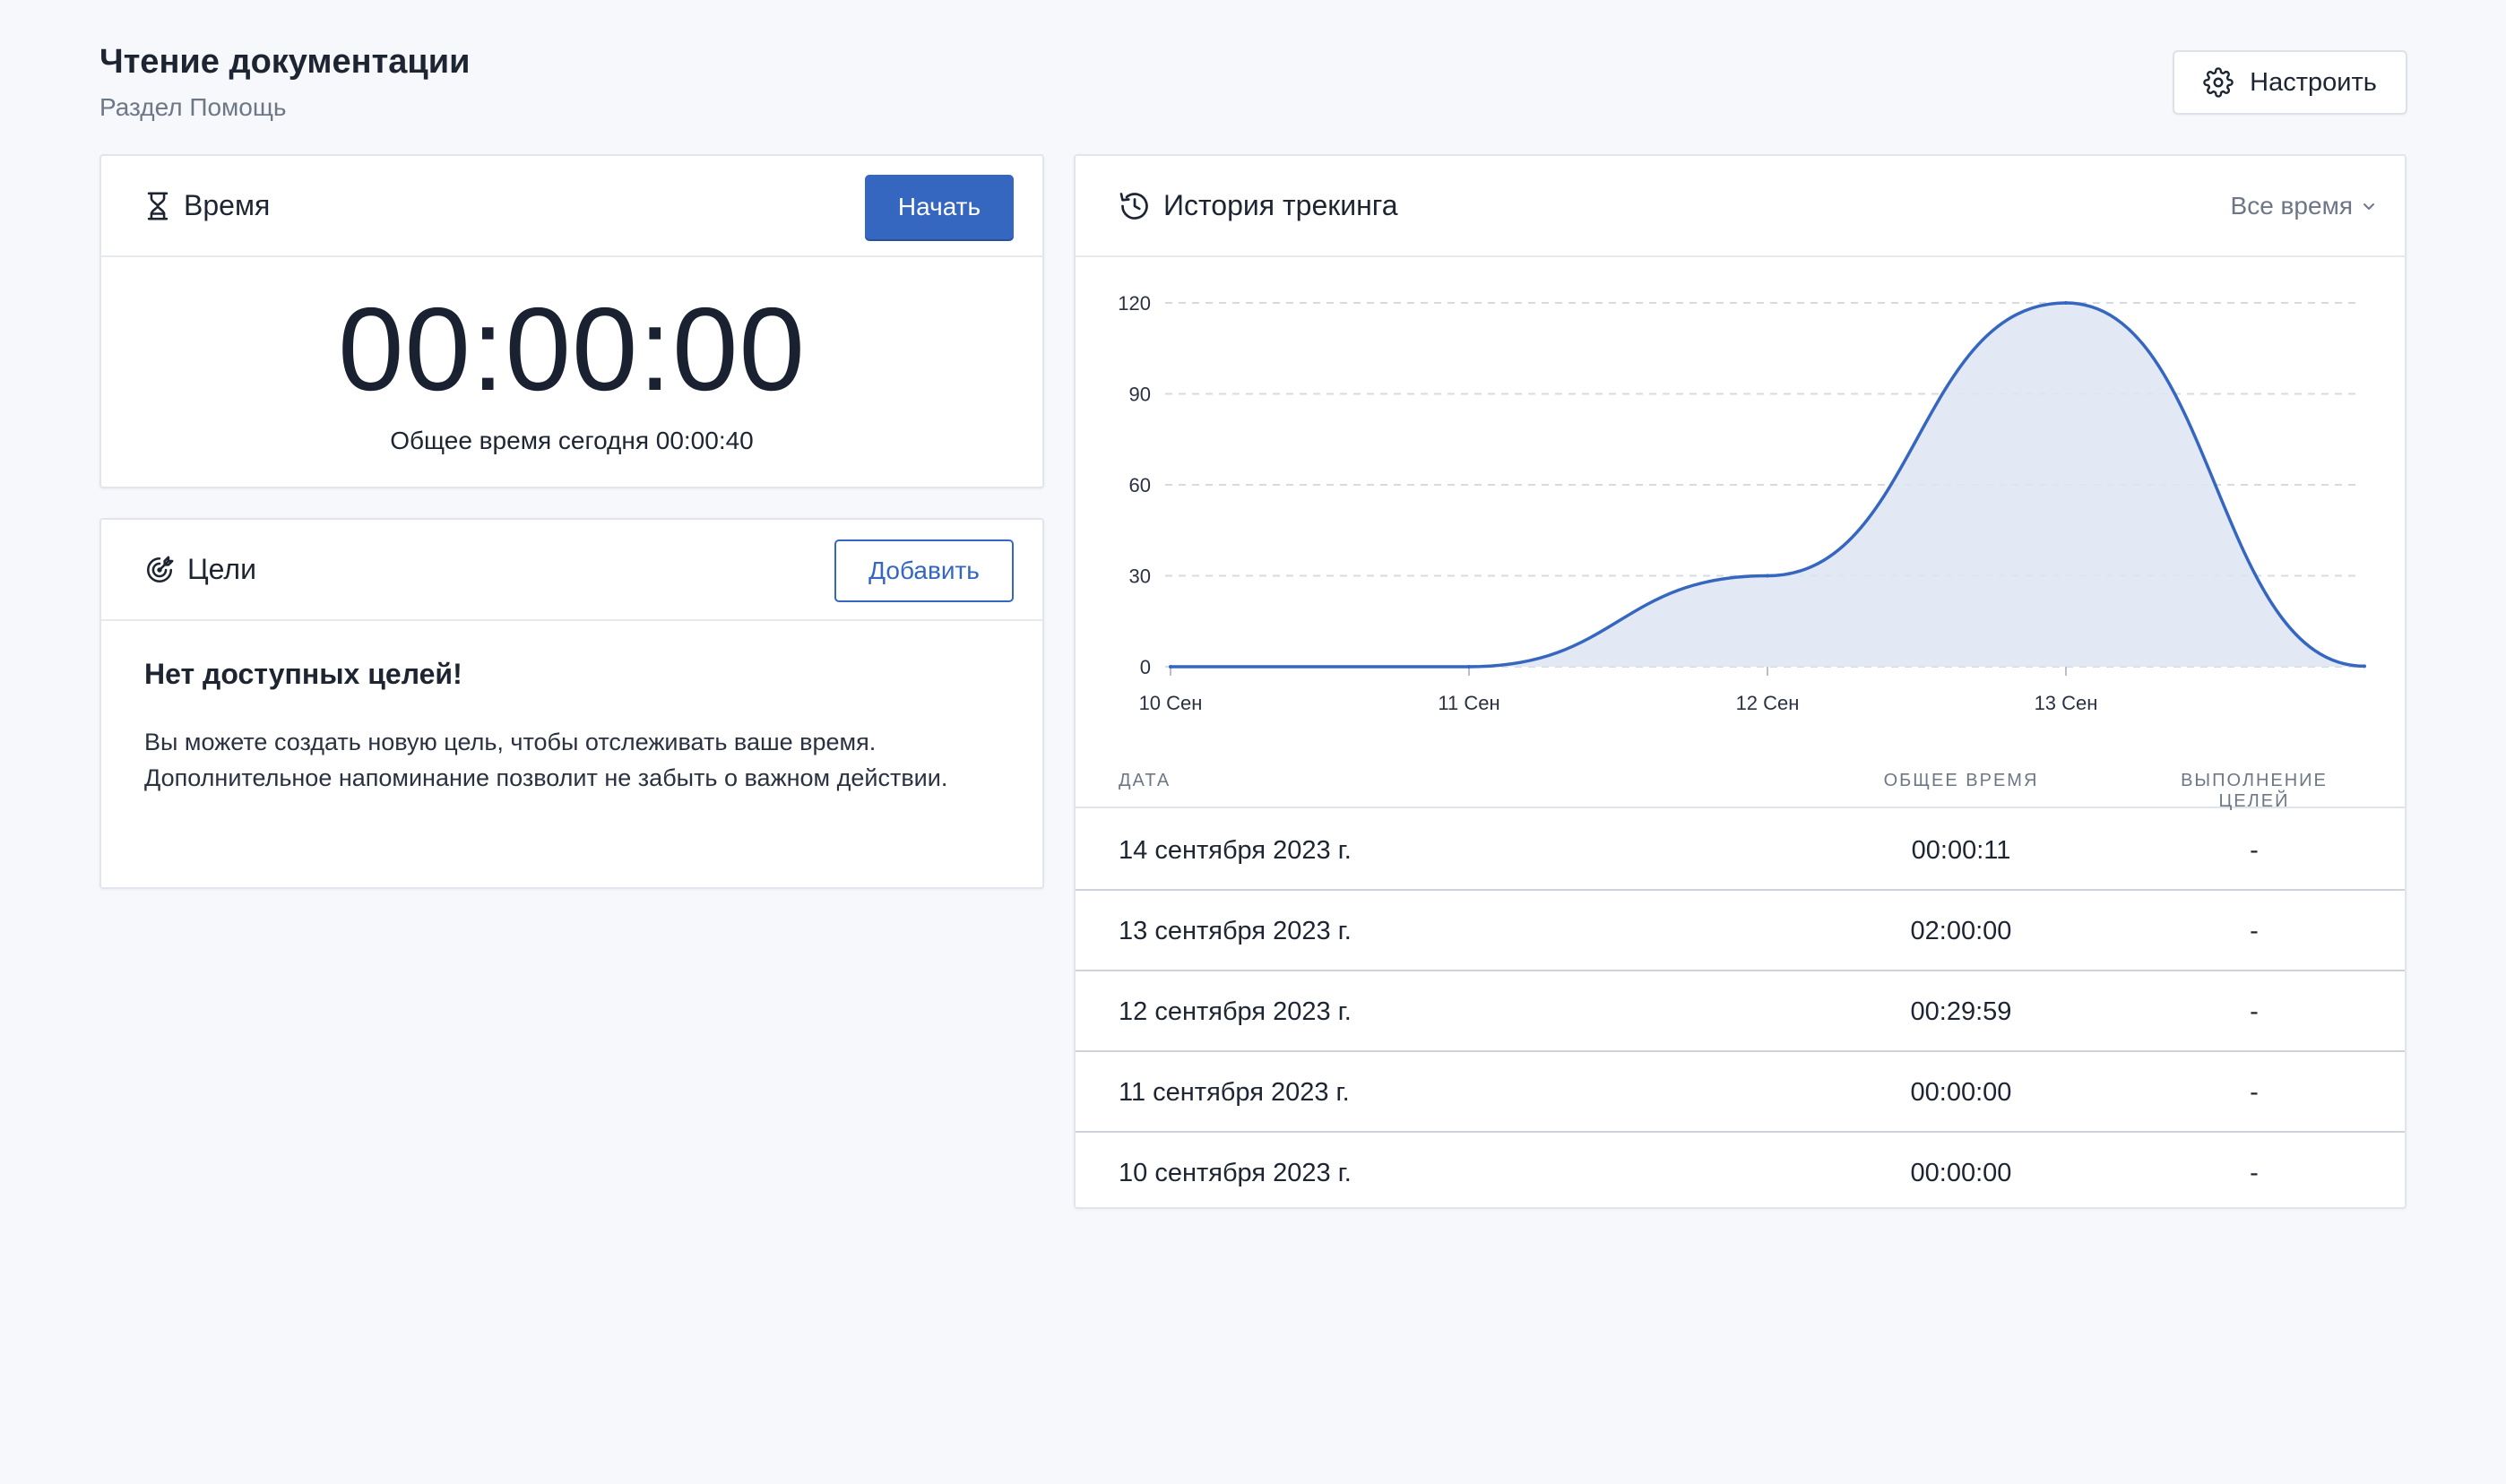 This screenshot has height=1484, width=2506. Describe the element at coordinates (1961, 1011) in the screenshot. I see `row-total: 00:29:59` at that location.